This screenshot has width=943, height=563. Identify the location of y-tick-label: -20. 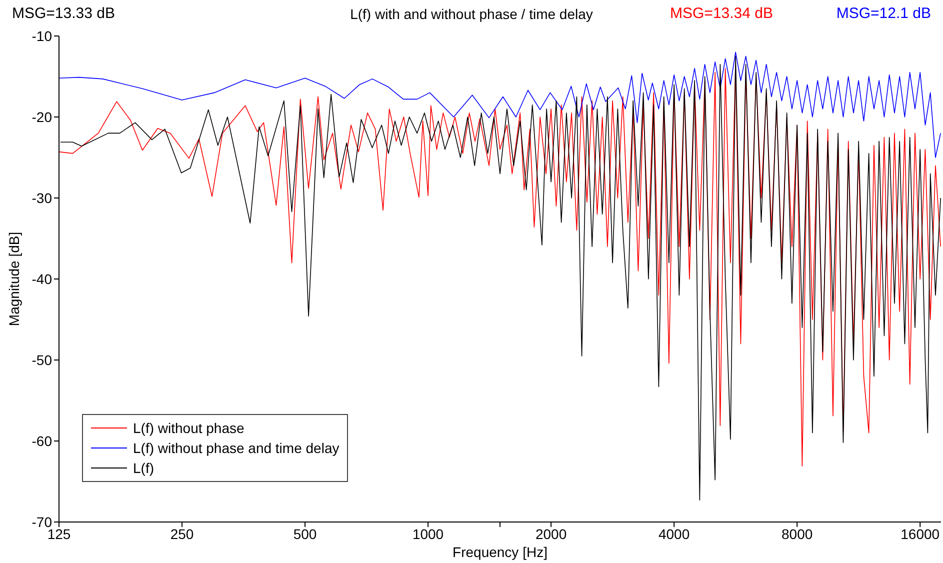
(42, 116).